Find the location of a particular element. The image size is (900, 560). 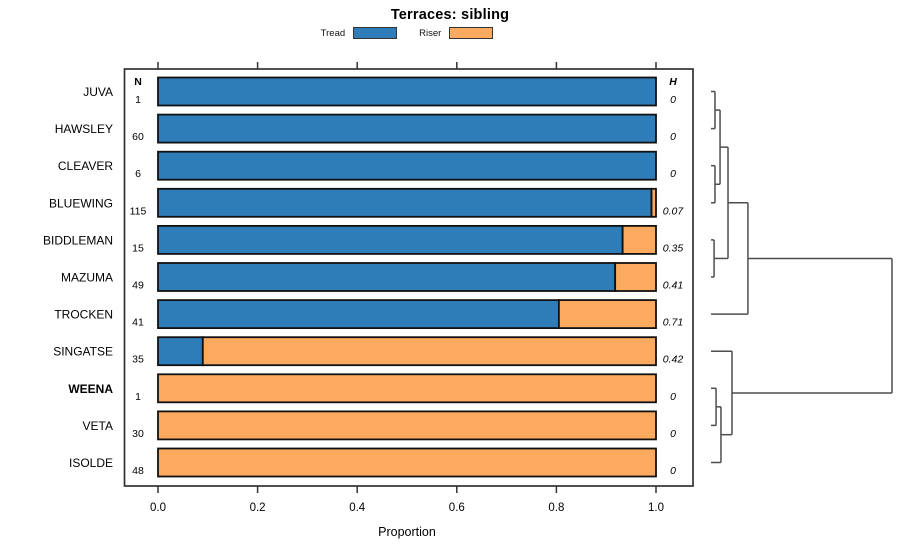

chart-title: Terraces: sibling is located at coordinates (450, 15).